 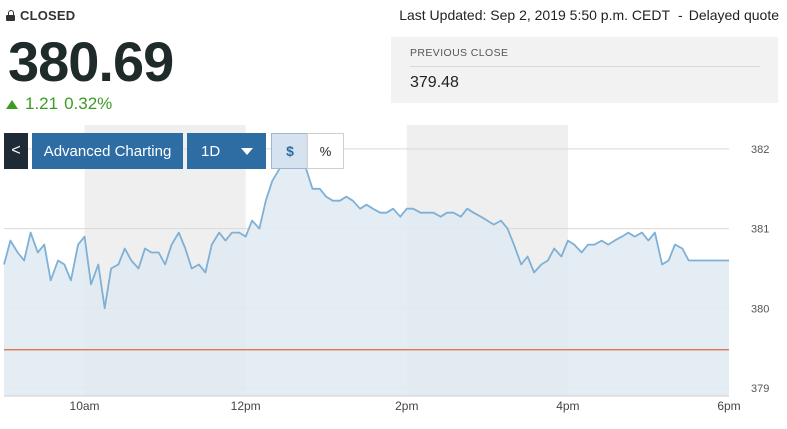 I want to click on market-status-label: CLOSED, so click(x=48, y=15).